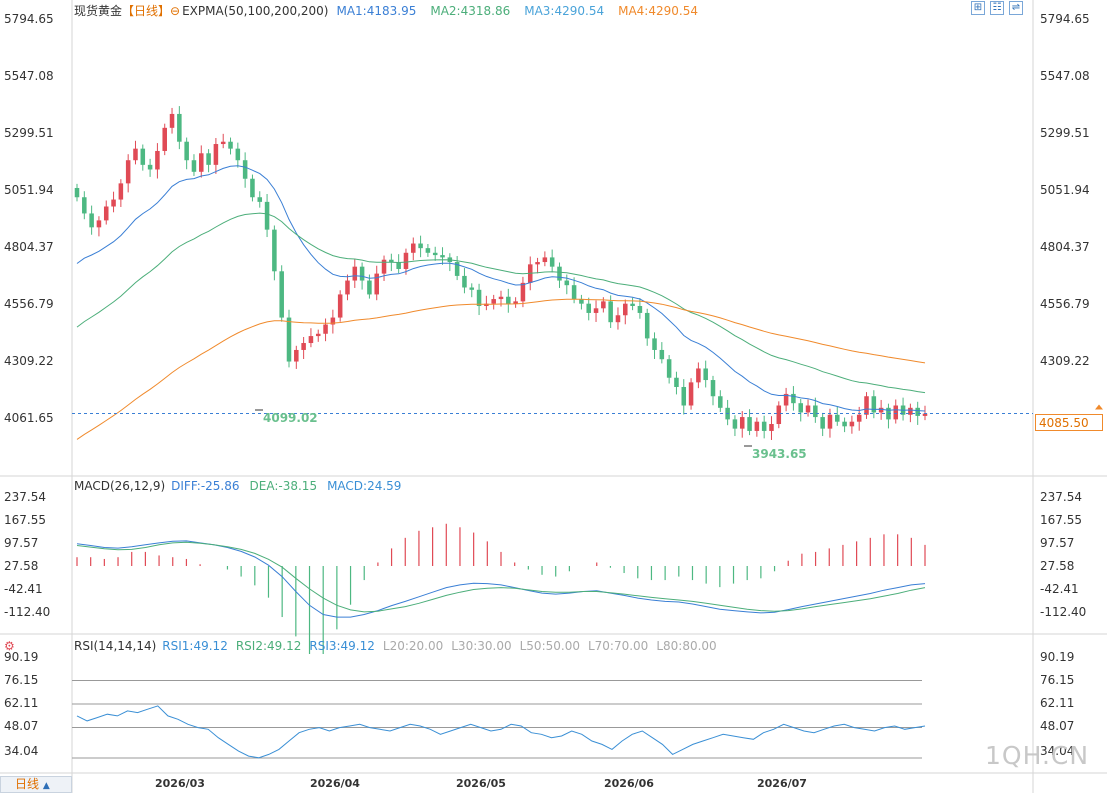 The image size is (1107, 794). I want to click on settings-icon: ⇌, so click(1016, 8).